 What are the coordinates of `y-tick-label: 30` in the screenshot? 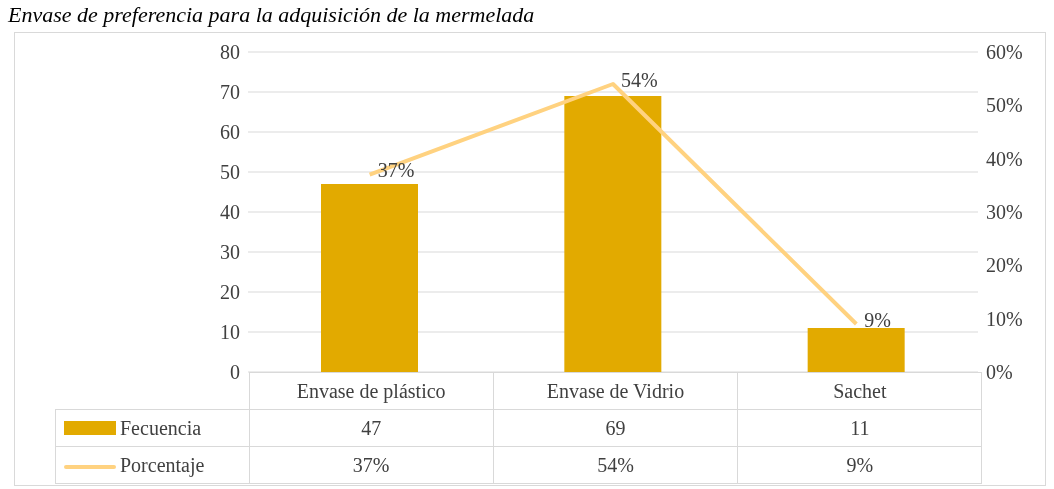 It's located at (230, 252).